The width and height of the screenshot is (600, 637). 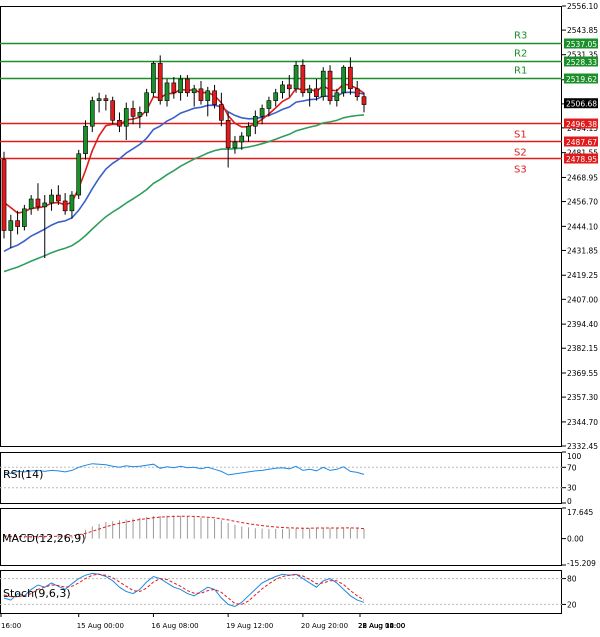 What do you see at coordinates (324, 626) in the screenshot?
I see `time-tick-label: 20 Aug 20:00` at bounding box center [324, 626].